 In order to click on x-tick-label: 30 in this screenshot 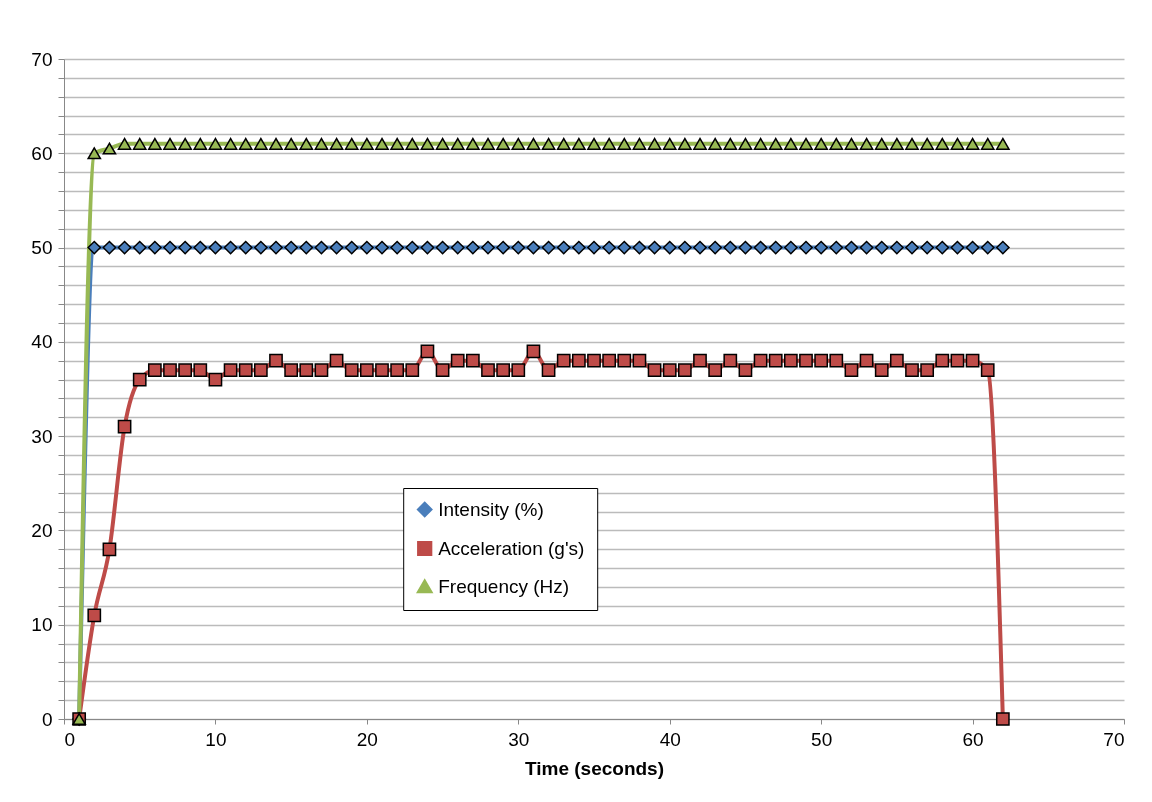, I will do `click(519, 739)`.